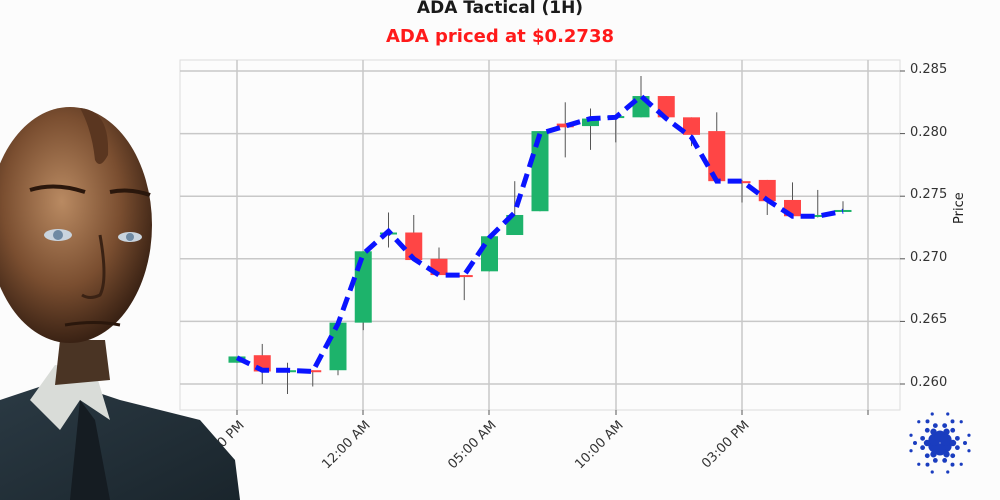 This screenshot has width=1000, height=500. I want to click on y-tick-label: 0.265, so click(929, 320).